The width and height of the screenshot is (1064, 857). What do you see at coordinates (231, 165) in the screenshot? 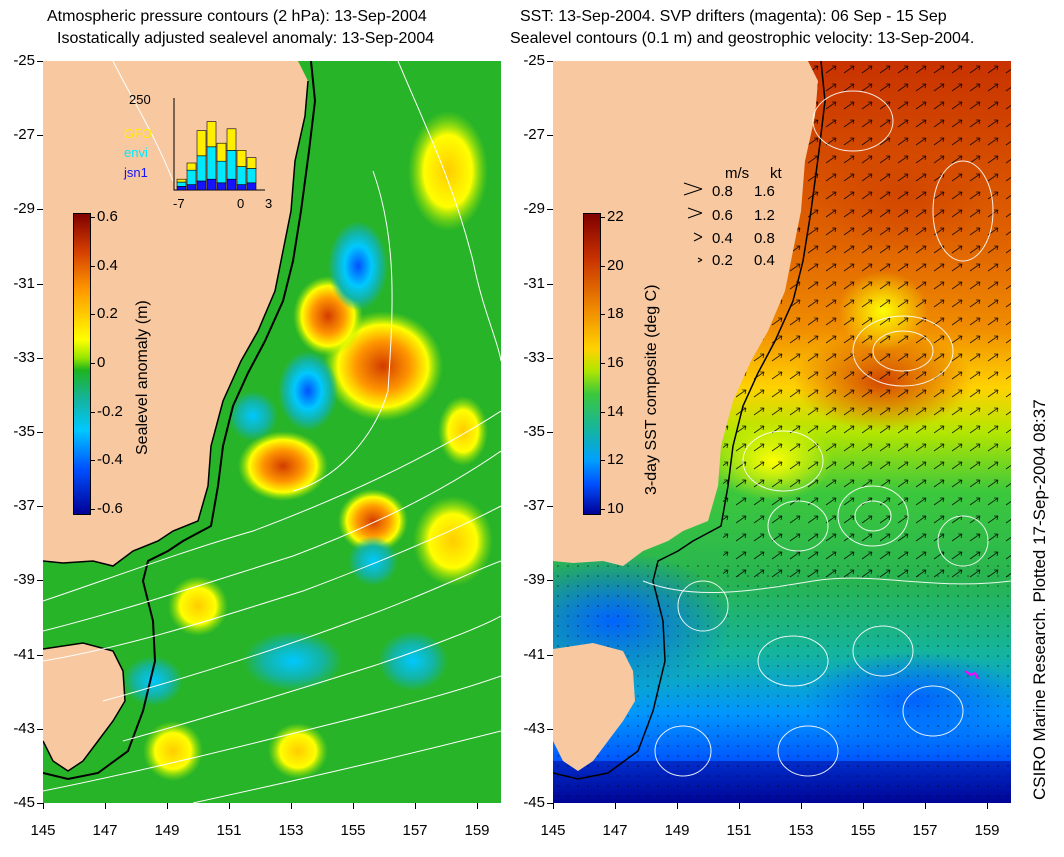
I see `inset-bar-5-envi` at bounding box center [231, 165].